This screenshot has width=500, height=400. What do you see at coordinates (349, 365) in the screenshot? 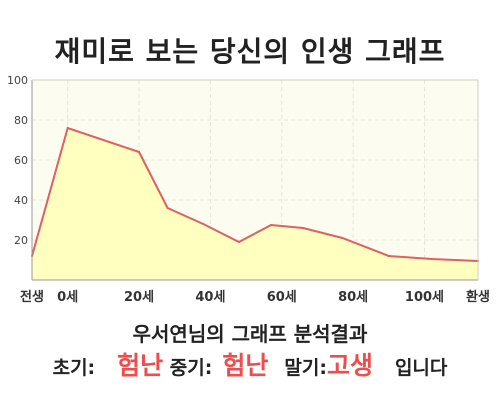
I see `late-value: 고생` at bounding box center [349, 365].